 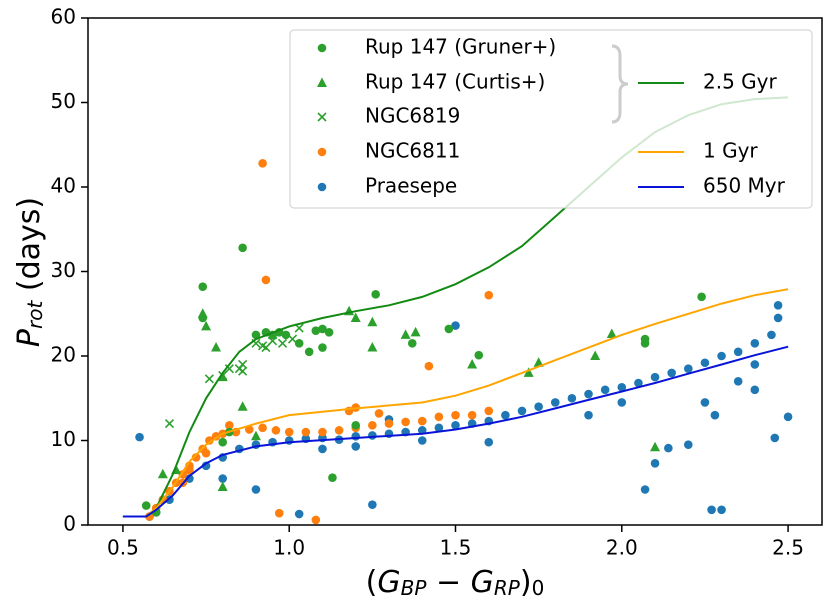 What do you see at coordinates (460, 47) in the screenshot?
I see `legend-label: Rup 147 (Gruner+)` at bounding box center [460, 47].